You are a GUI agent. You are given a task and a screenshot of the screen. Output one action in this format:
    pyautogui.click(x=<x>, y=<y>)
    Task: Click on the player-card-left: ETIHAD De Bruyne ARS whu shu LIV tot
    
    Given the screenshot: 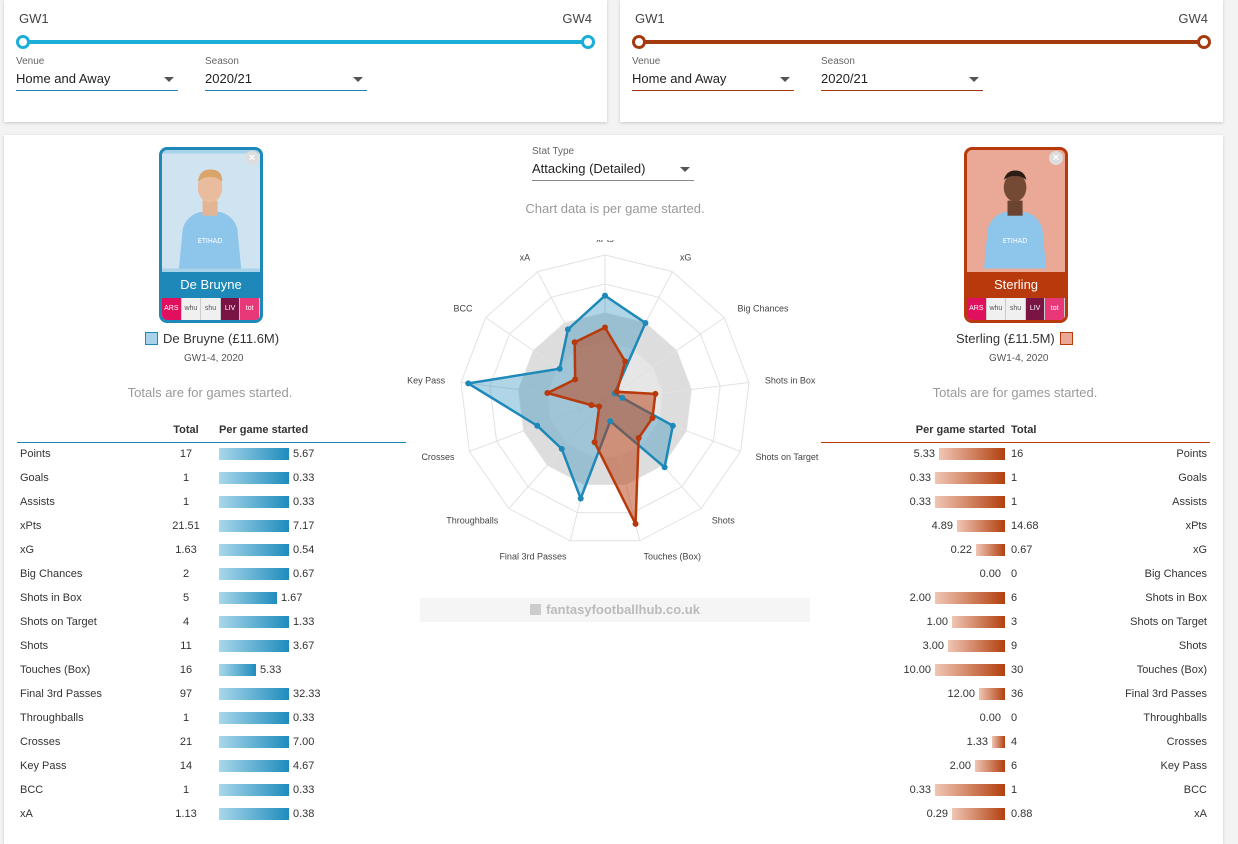 What is the action you would take?
    pyautogui.click(x=211, y=235)
    